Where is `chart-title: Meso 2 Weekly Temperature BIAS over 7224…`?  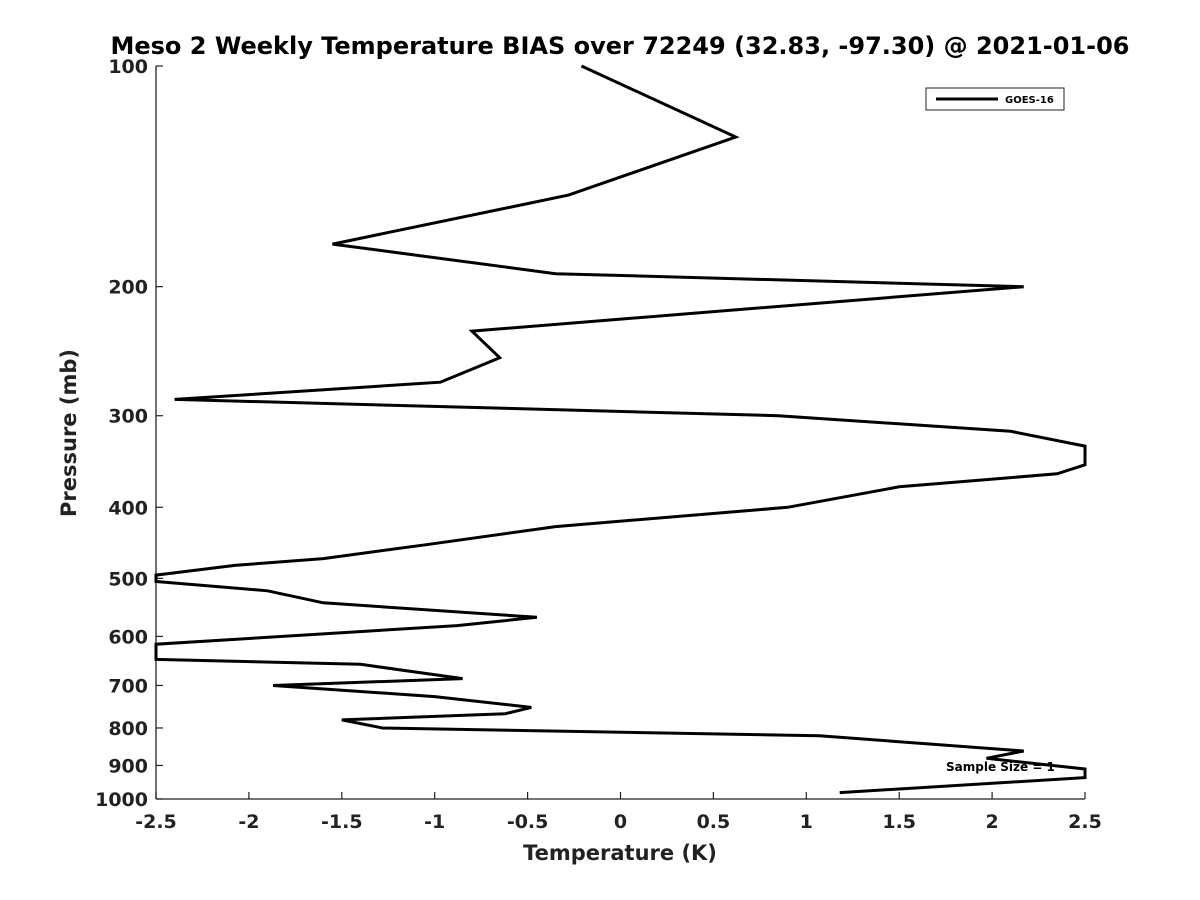
chart-title: Meso 2 Weekly Temperature BIAS over 7224… is located at coordinates (619, 46).